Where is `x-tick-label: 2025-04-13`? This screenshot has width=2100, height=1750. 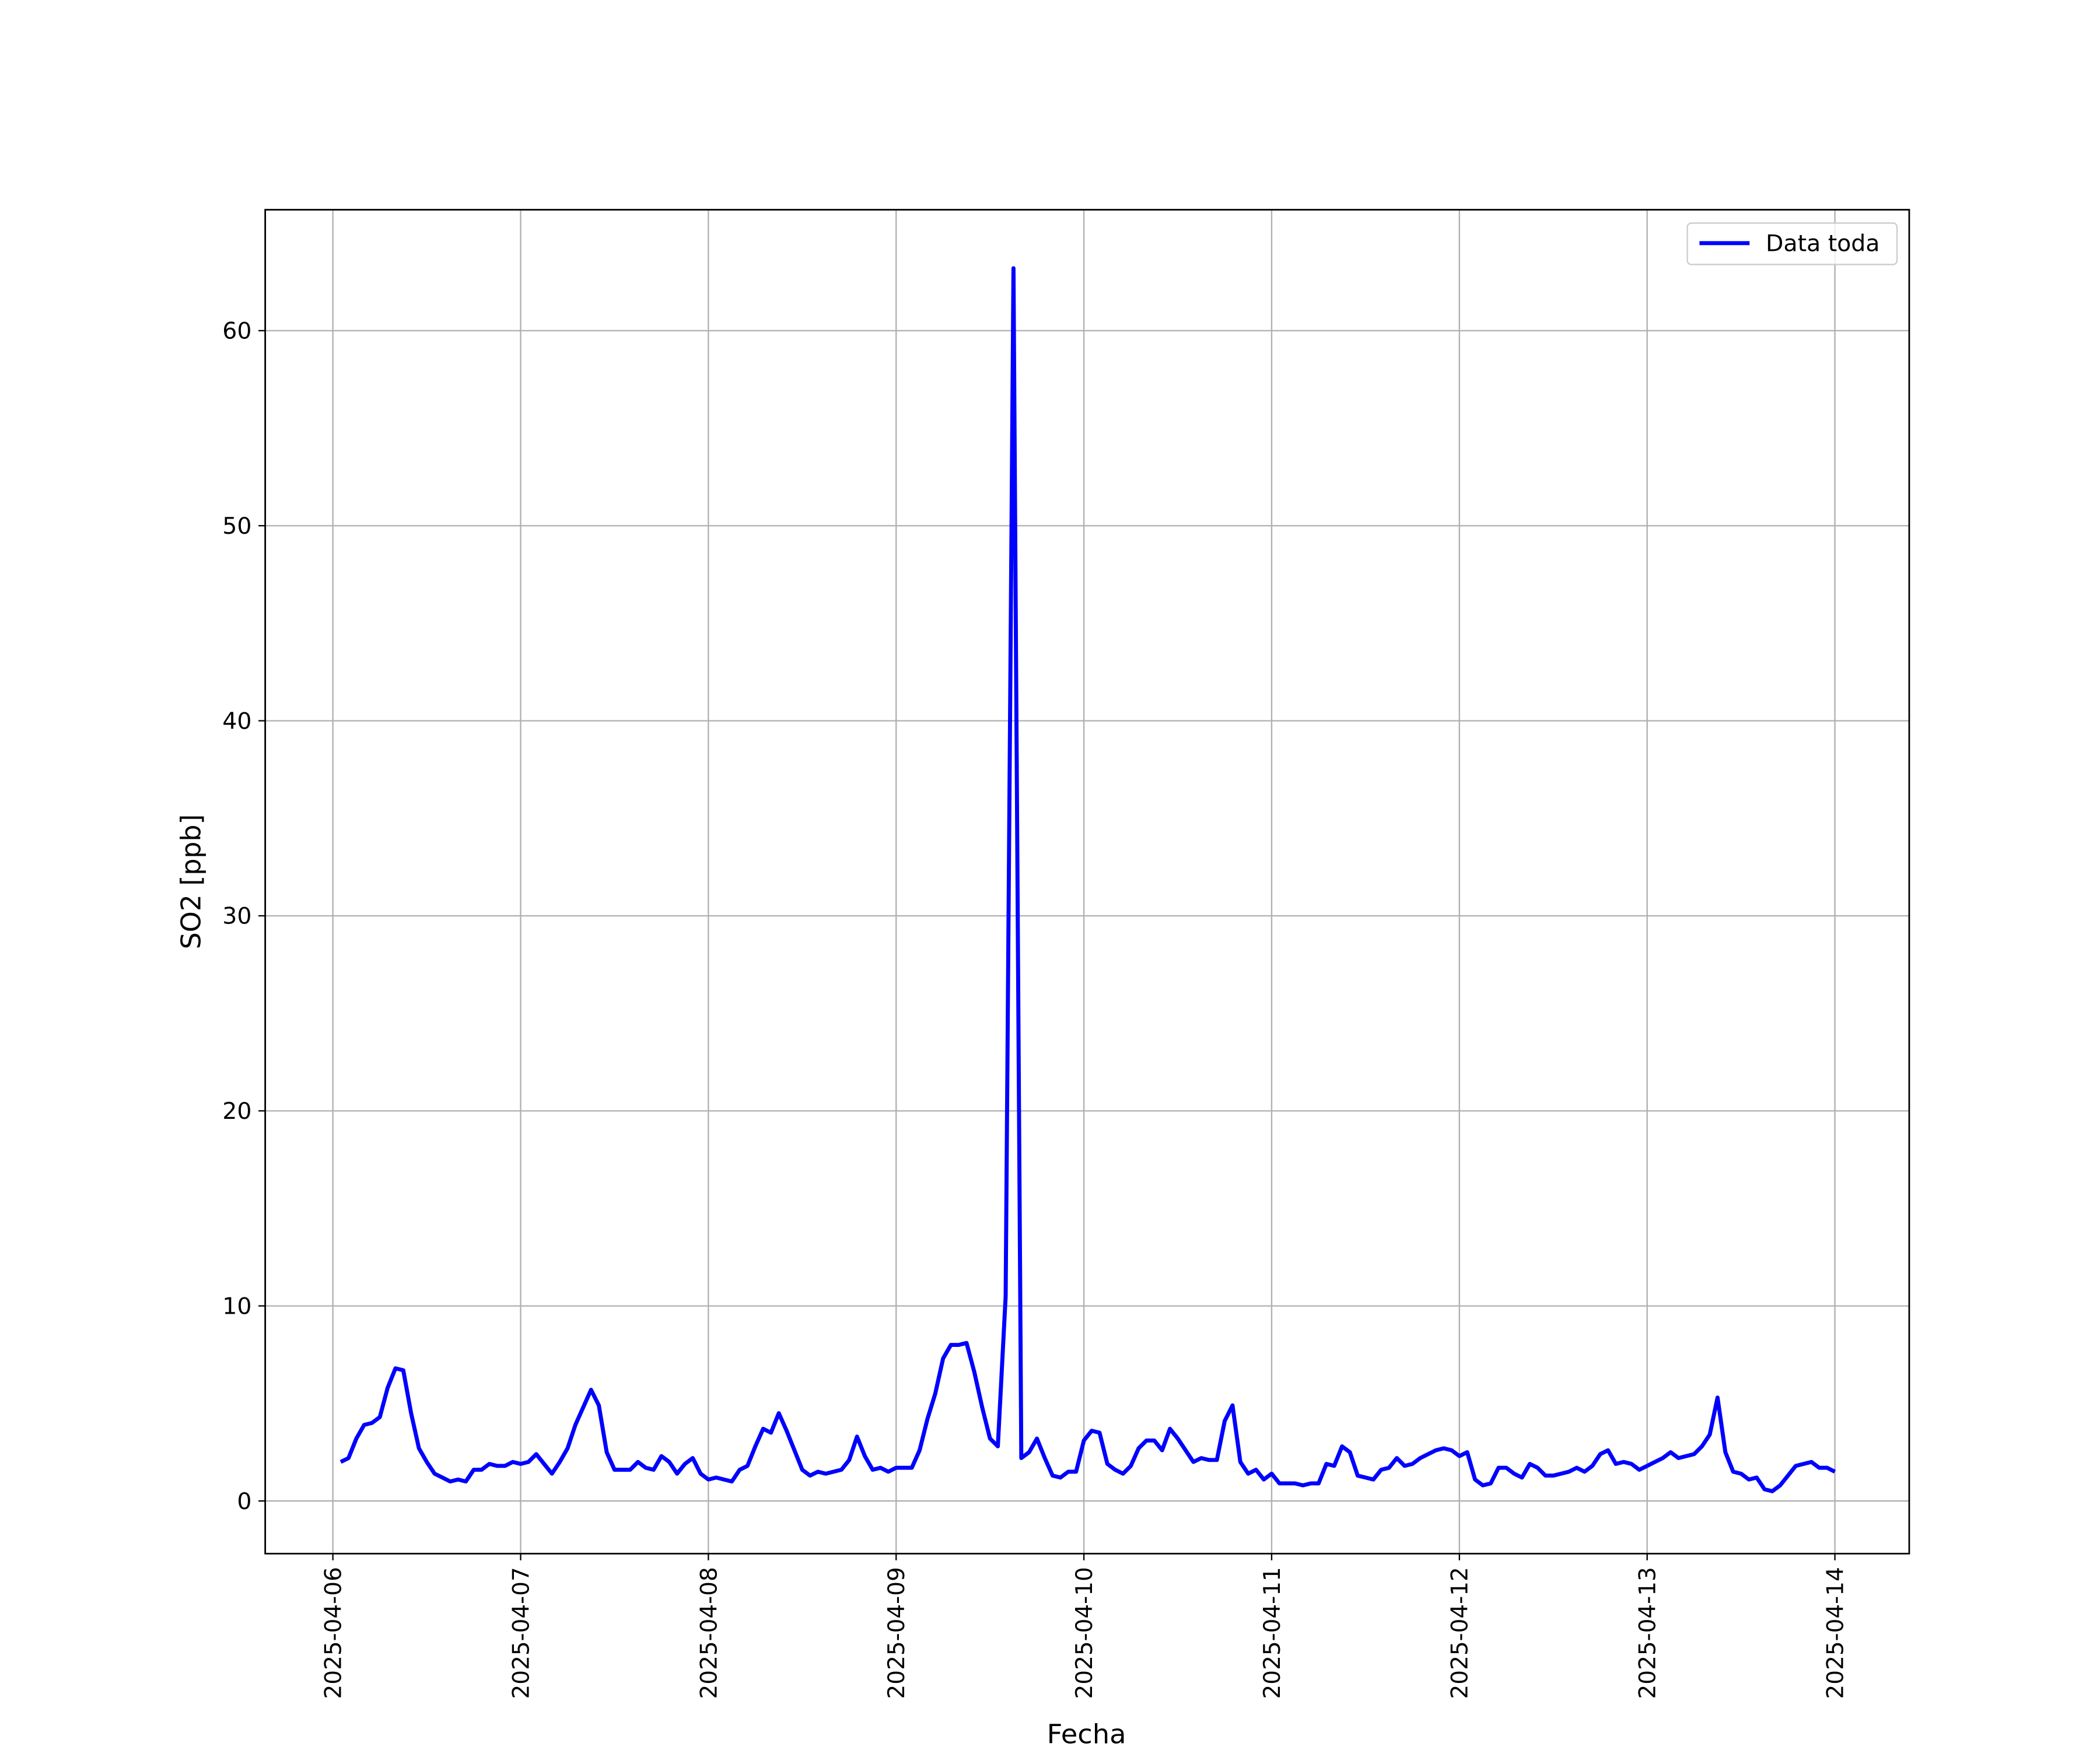
x-tick-label: 2025-04-13 is located at coordinates (1647, 1633).